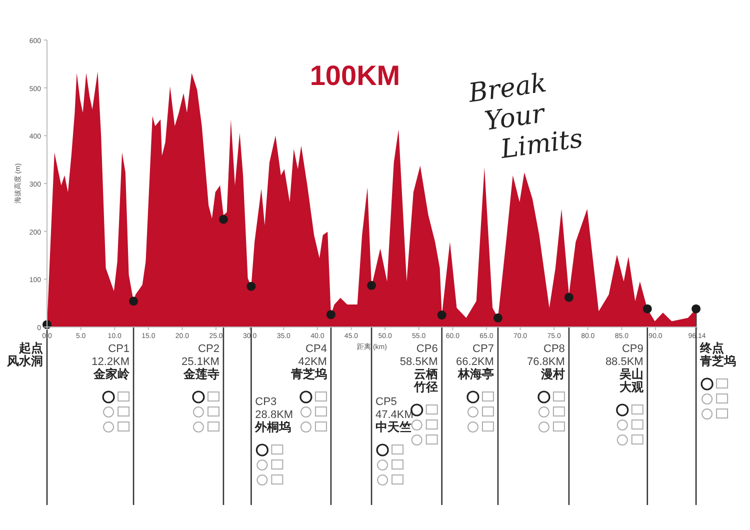 The image size is (750, 530). Describe the element at coordinates (525, 117) in the screenshot. I see `annotation: Break Your Limits` at that location.